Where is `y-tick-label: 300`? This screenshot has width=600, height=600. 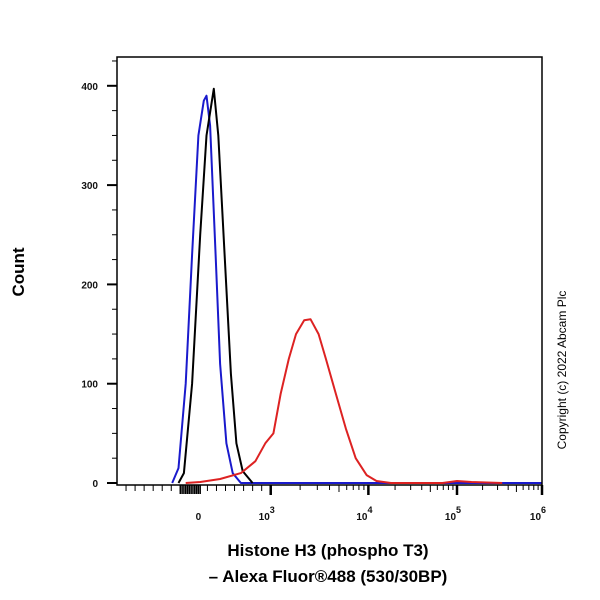 y-tick-label: 300 is located at coordinates (89, 186).